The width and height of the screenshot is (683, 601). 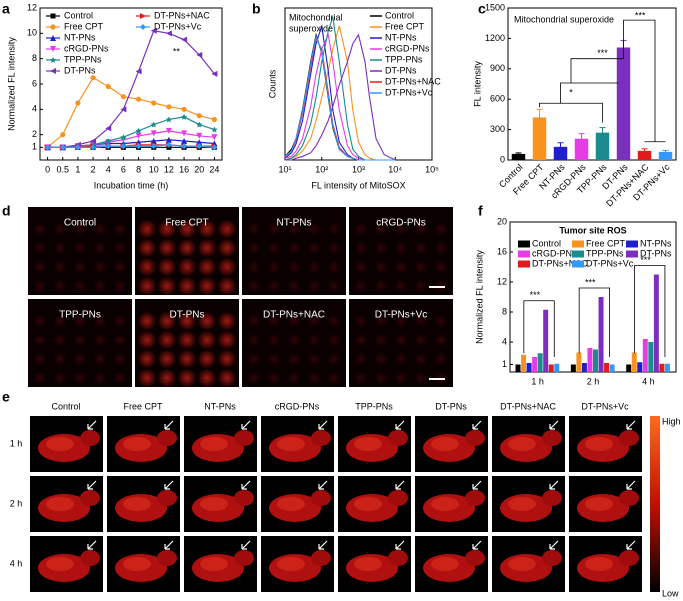 What do you see at coordinates (482, 9) in the screenshot?
I see `panel-label: c` at bounding box center [482, 9].